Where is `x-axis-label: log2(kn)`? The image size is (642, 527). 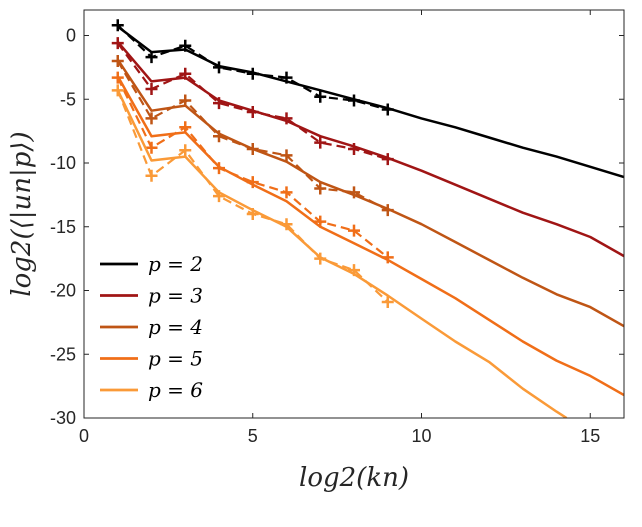
x-axis-label: log2(kn) is located at coordinates (354, 478).